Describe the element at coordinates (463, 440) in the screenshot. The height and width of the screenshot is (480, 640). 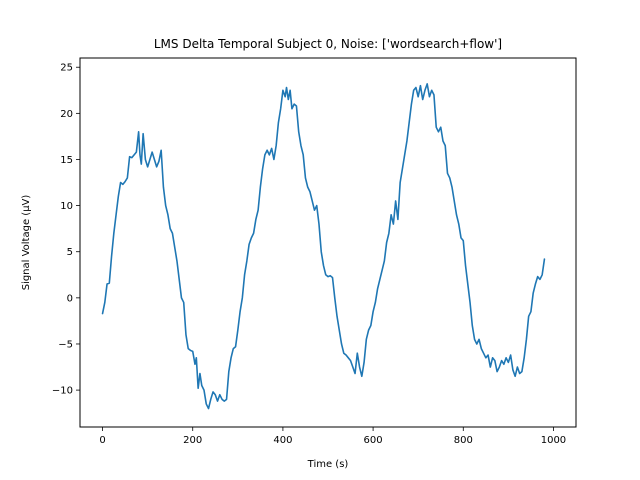
I see `x-tick-label: 800` at that location.